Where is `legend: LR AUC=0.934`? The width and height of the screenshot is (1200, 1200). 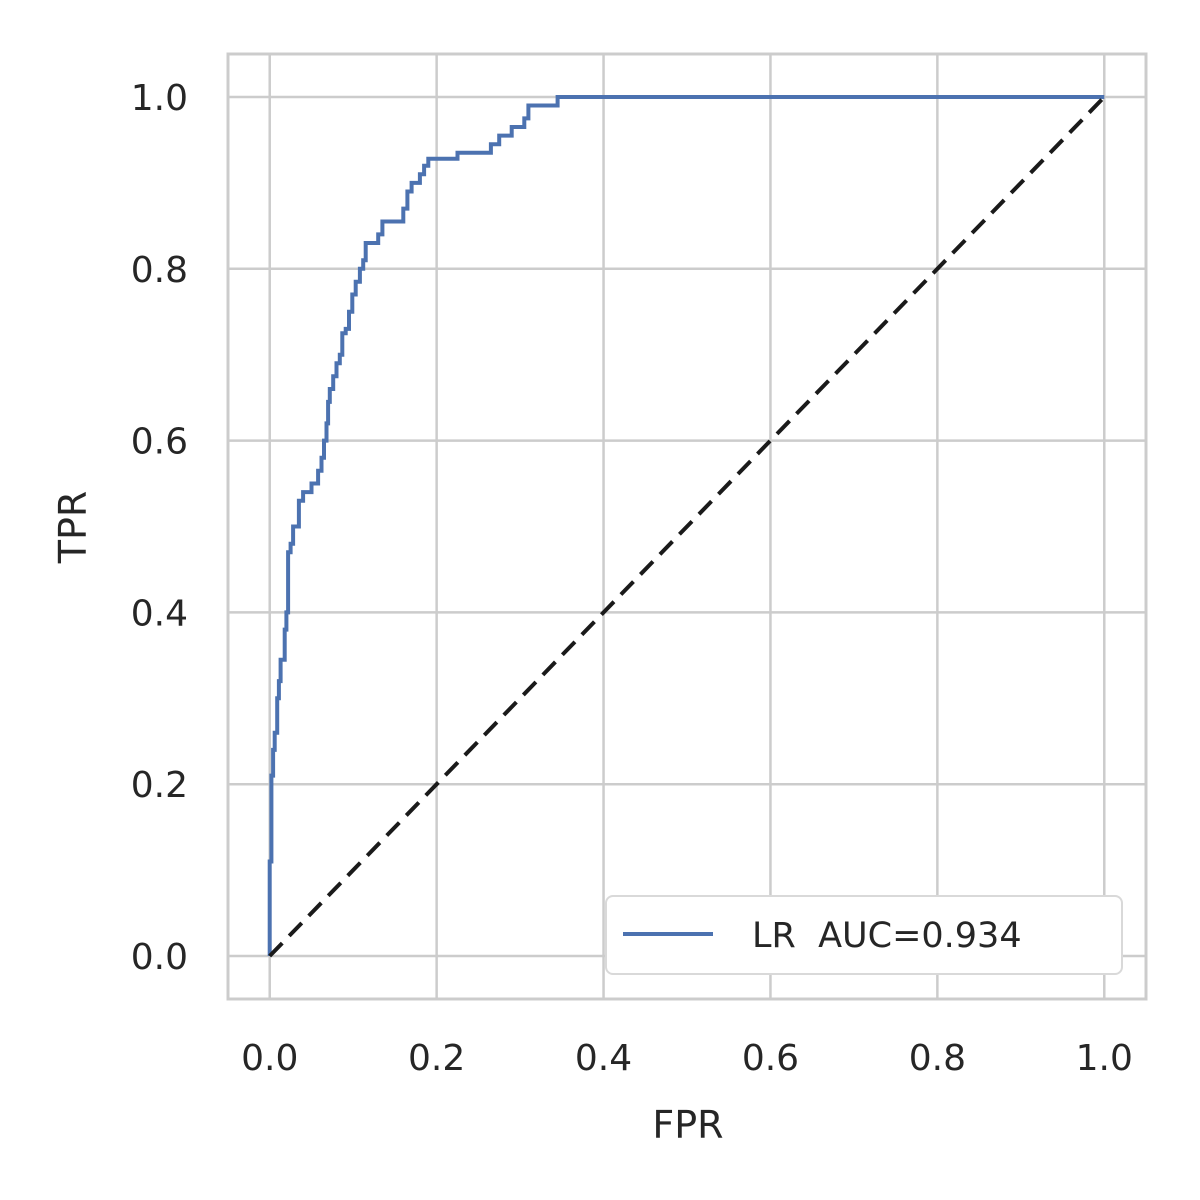
legend: LR AUC=0.934 is located at coordinates (864, 935).